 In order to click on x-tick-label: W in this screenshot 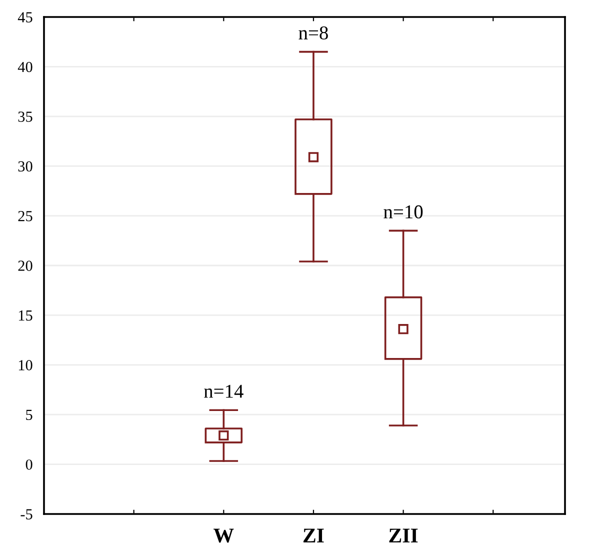, I will do `click(224, 535)`.